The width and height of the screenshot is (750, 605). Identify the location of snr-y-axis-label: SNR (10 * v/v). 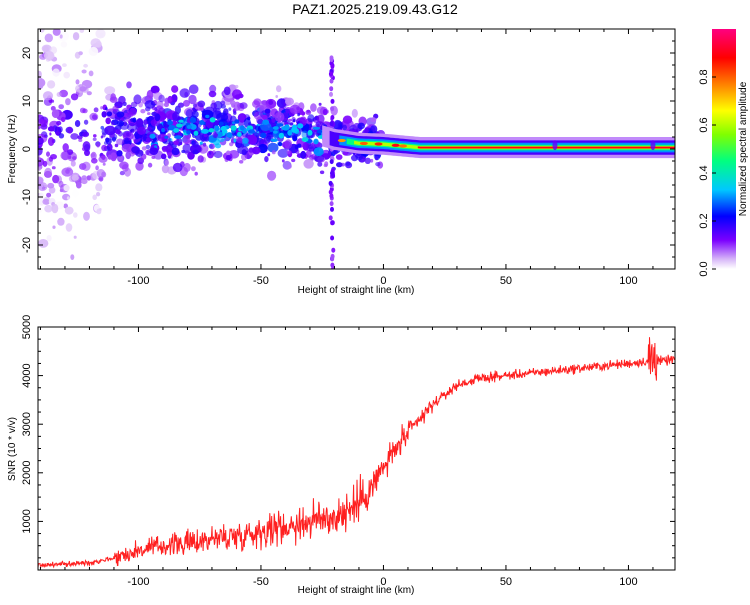
(12, 449).